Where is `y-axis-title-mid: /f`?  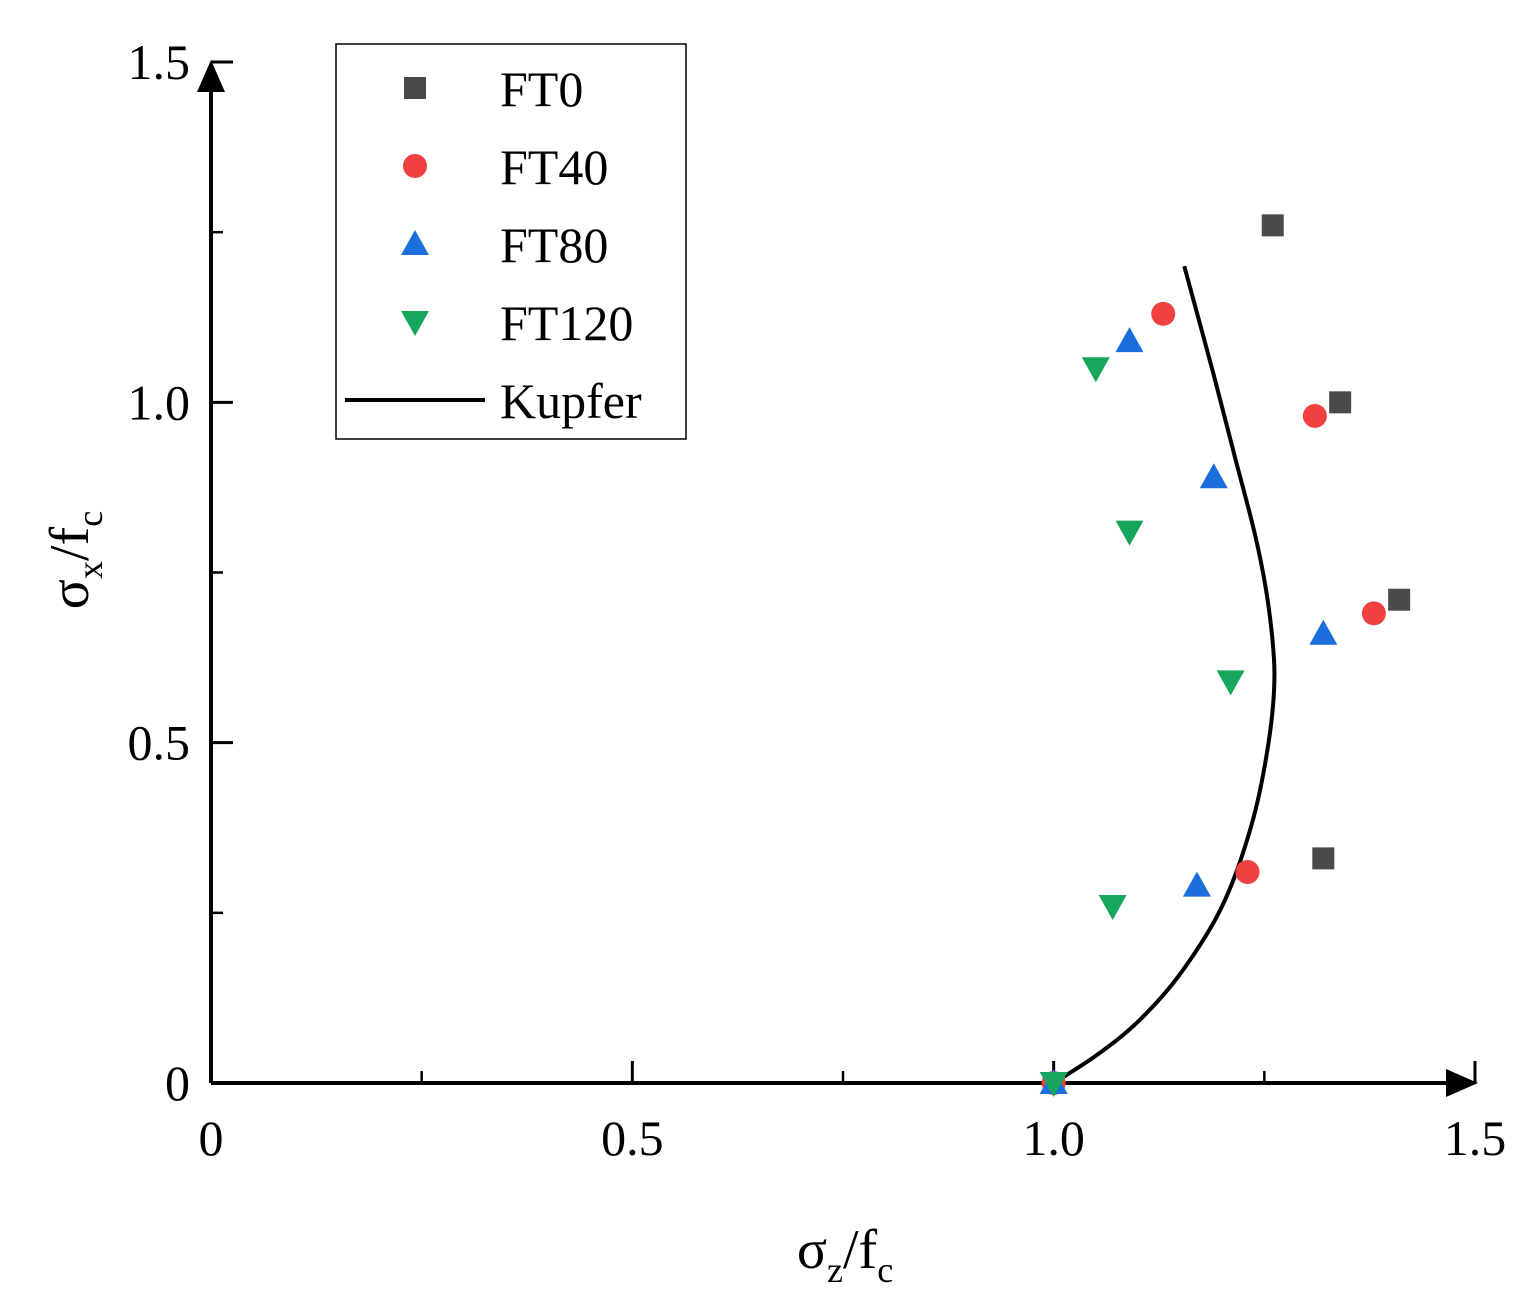
y-axis-title-mid: /f is located at coordinates (70, 543).